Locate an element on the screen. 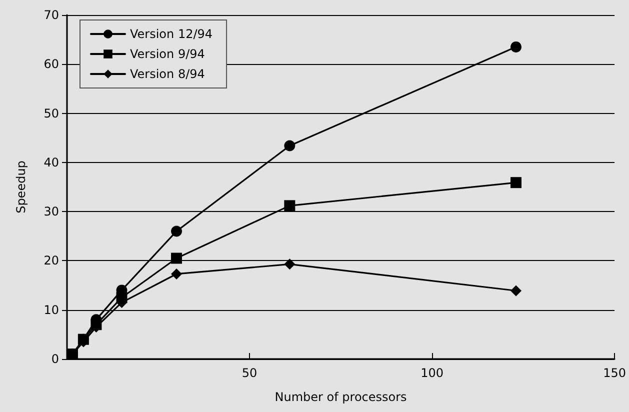 The width and height of the screenshot is (629, 412). x-tick-label: 50 is located at coordinates (250, 373).